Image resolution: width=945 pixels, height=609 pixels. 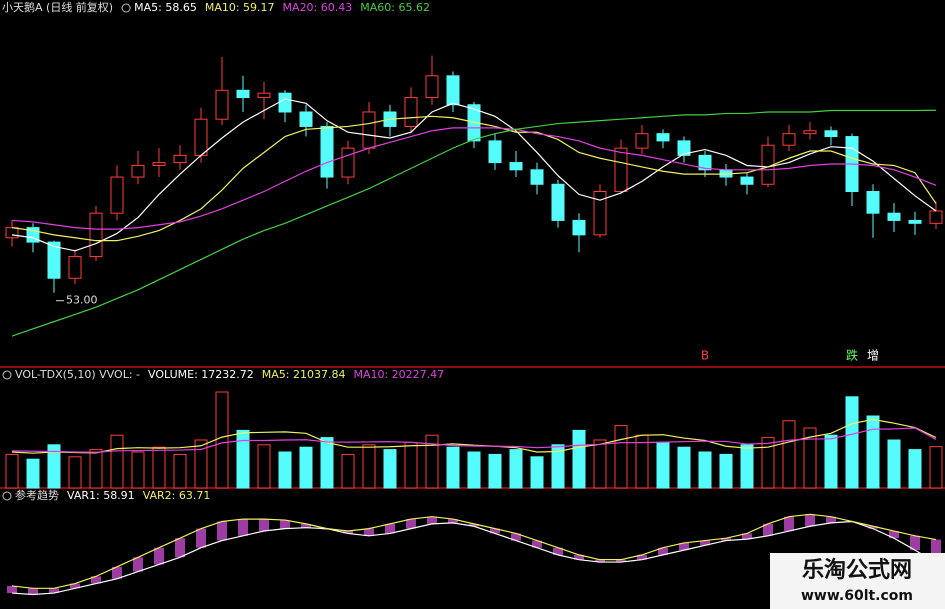 What do you see at coordinates (705, 356) in the screenshot?
I see `signal-label: B` at bounding box center [705, 356].